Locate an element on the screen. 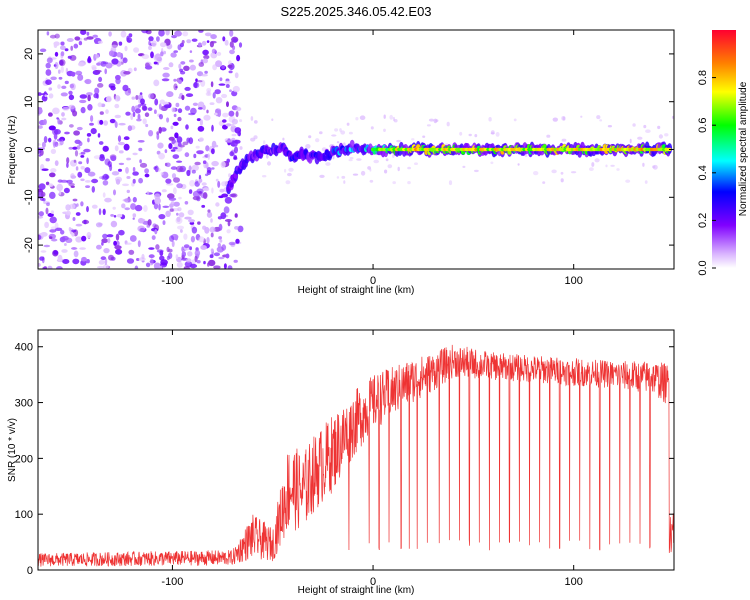  colorbar-title: Normalized spectral amplitude is located at coordinates (743, 148).